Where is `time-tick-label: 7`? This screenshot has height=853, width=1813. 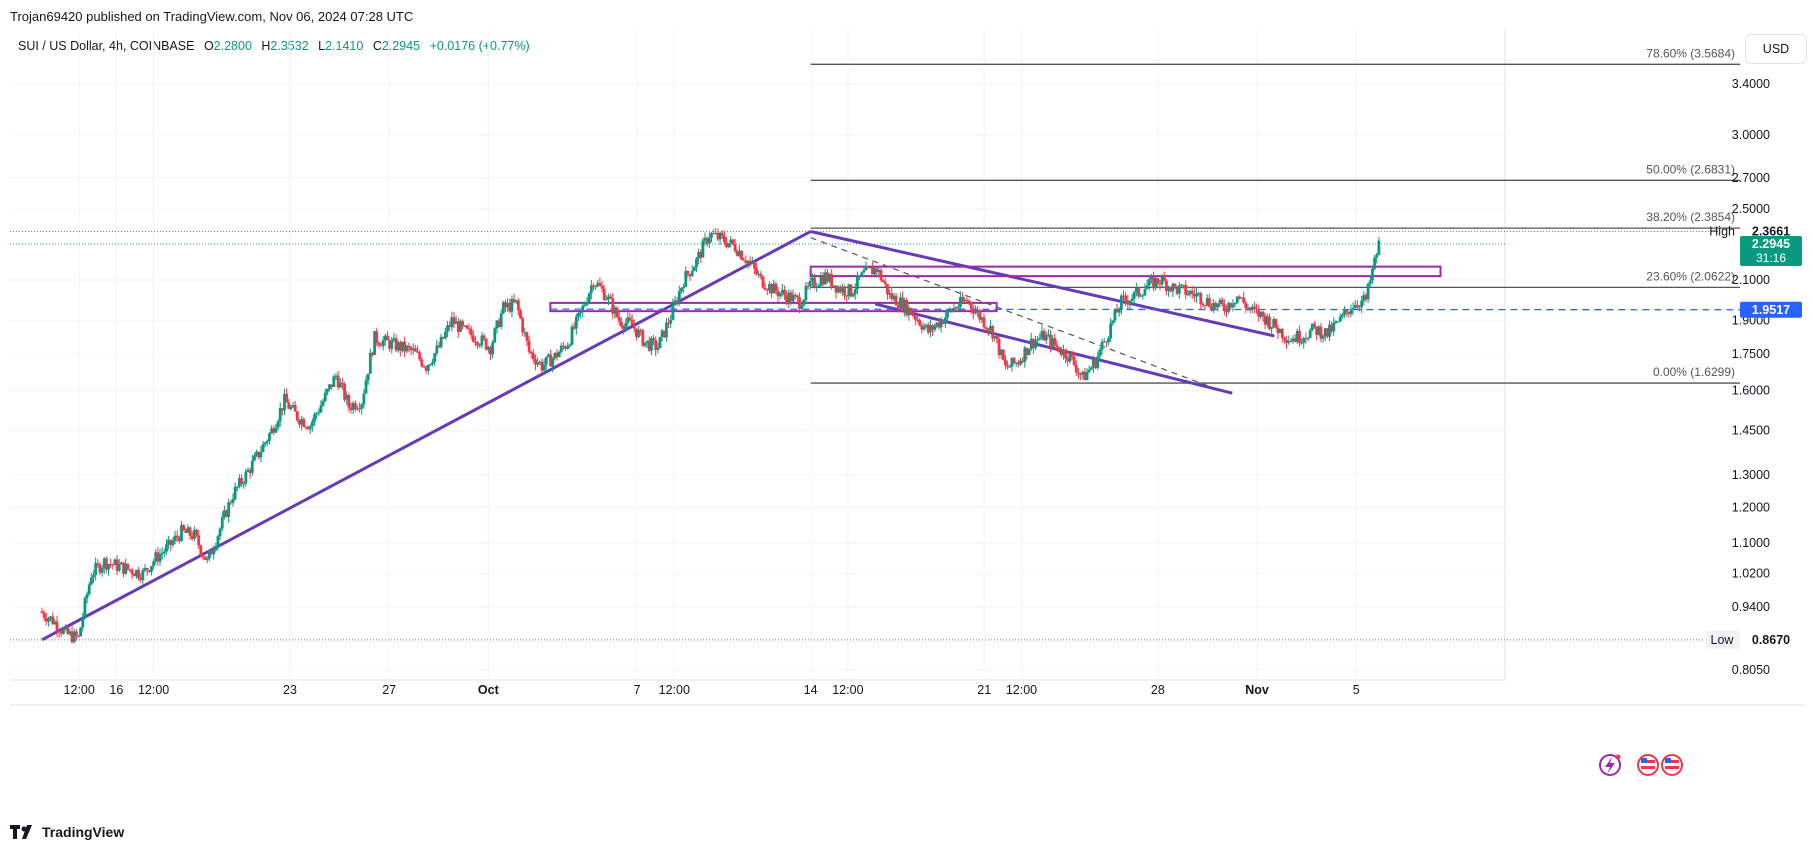 time-tick-label: 7 is located at coordinates (637, 690).